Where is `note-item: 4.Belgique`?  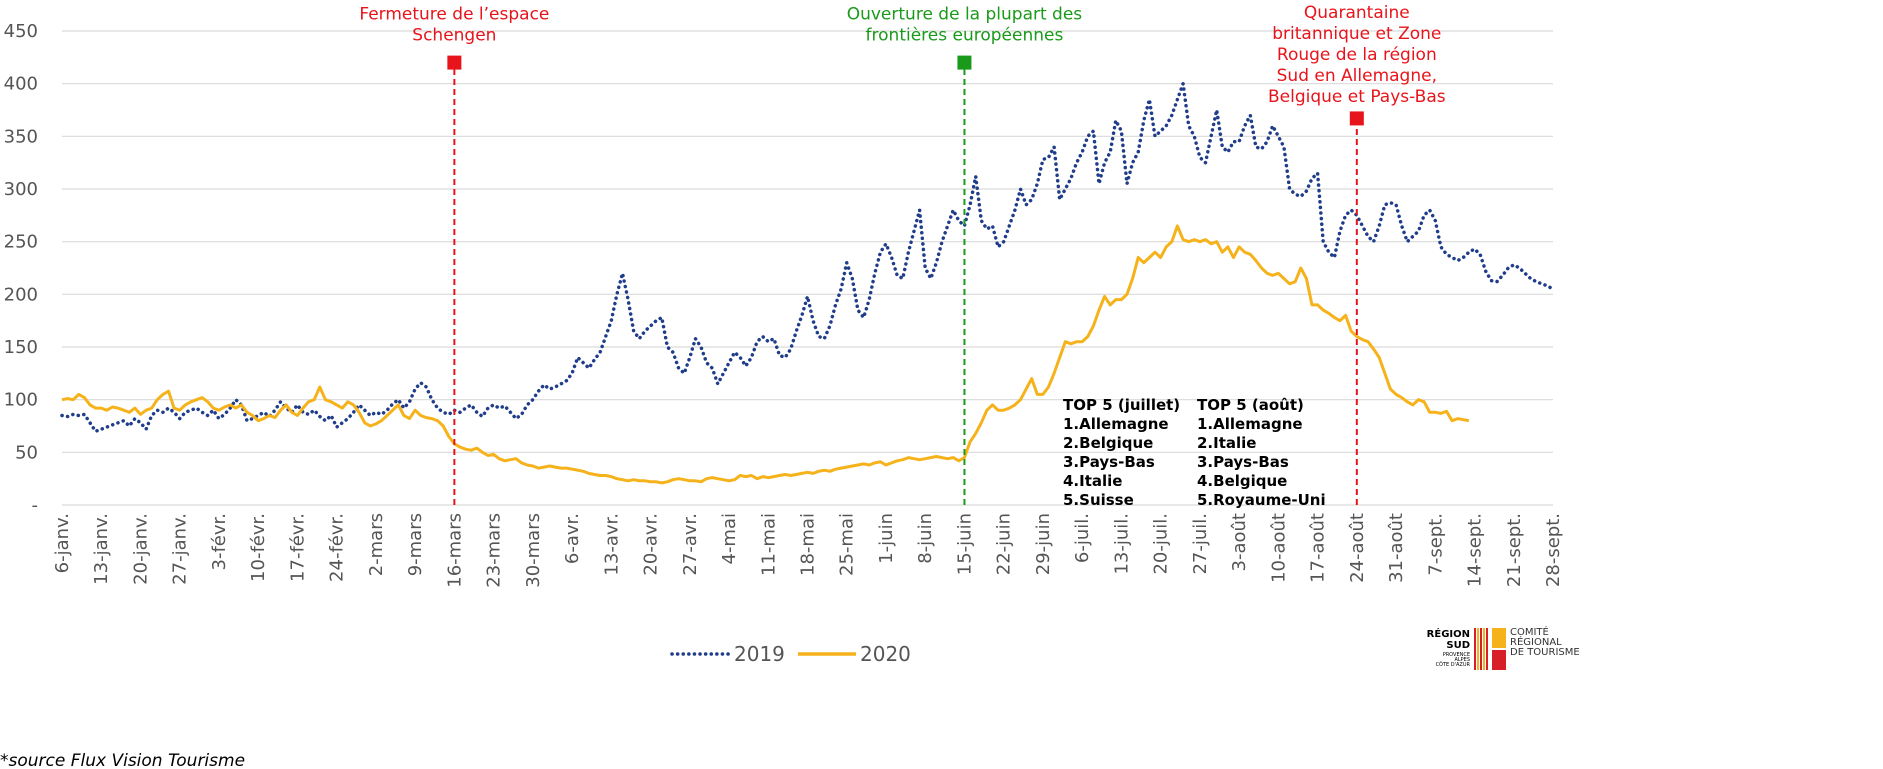 note-item: 4.Belgique is located at coordinates (1242, 481).